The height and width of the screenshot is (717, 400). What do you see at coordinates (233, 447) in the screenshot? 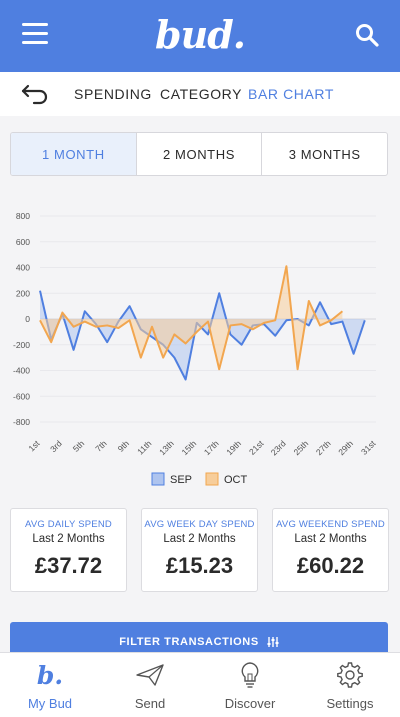
I see `x-tick-label: 19th` at bounding box center [233, 447].